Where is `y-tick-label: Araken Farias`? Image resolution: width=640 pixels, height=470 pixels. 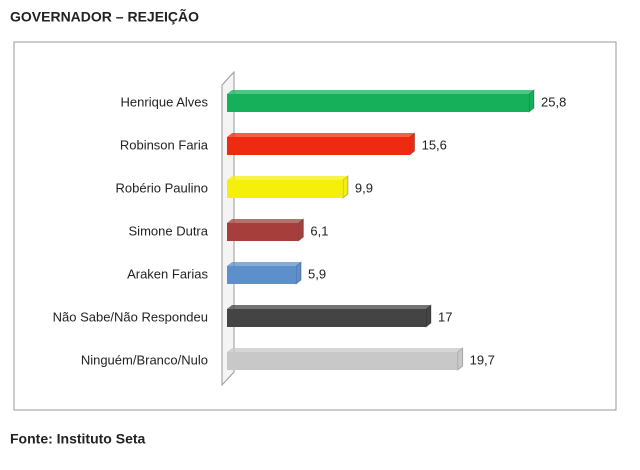
y-tick-label: Araken Farias is located at coordinates (167, 273).